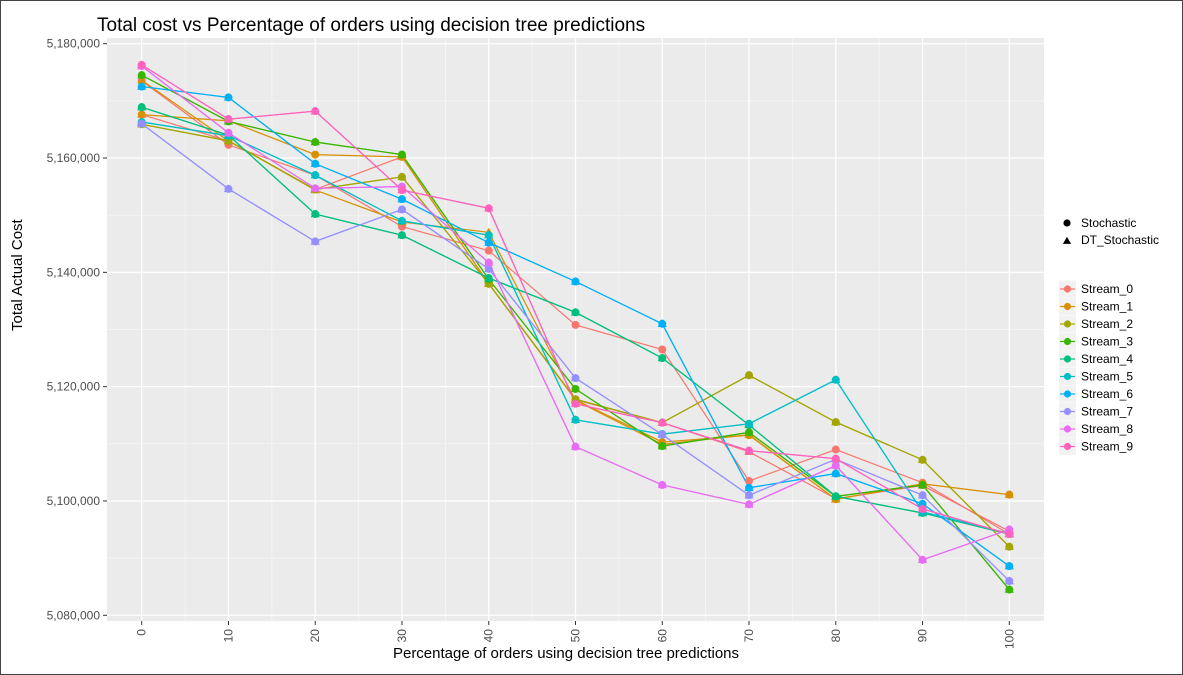  I want to click on legend-label: Stream_0, so click(1107, 289).